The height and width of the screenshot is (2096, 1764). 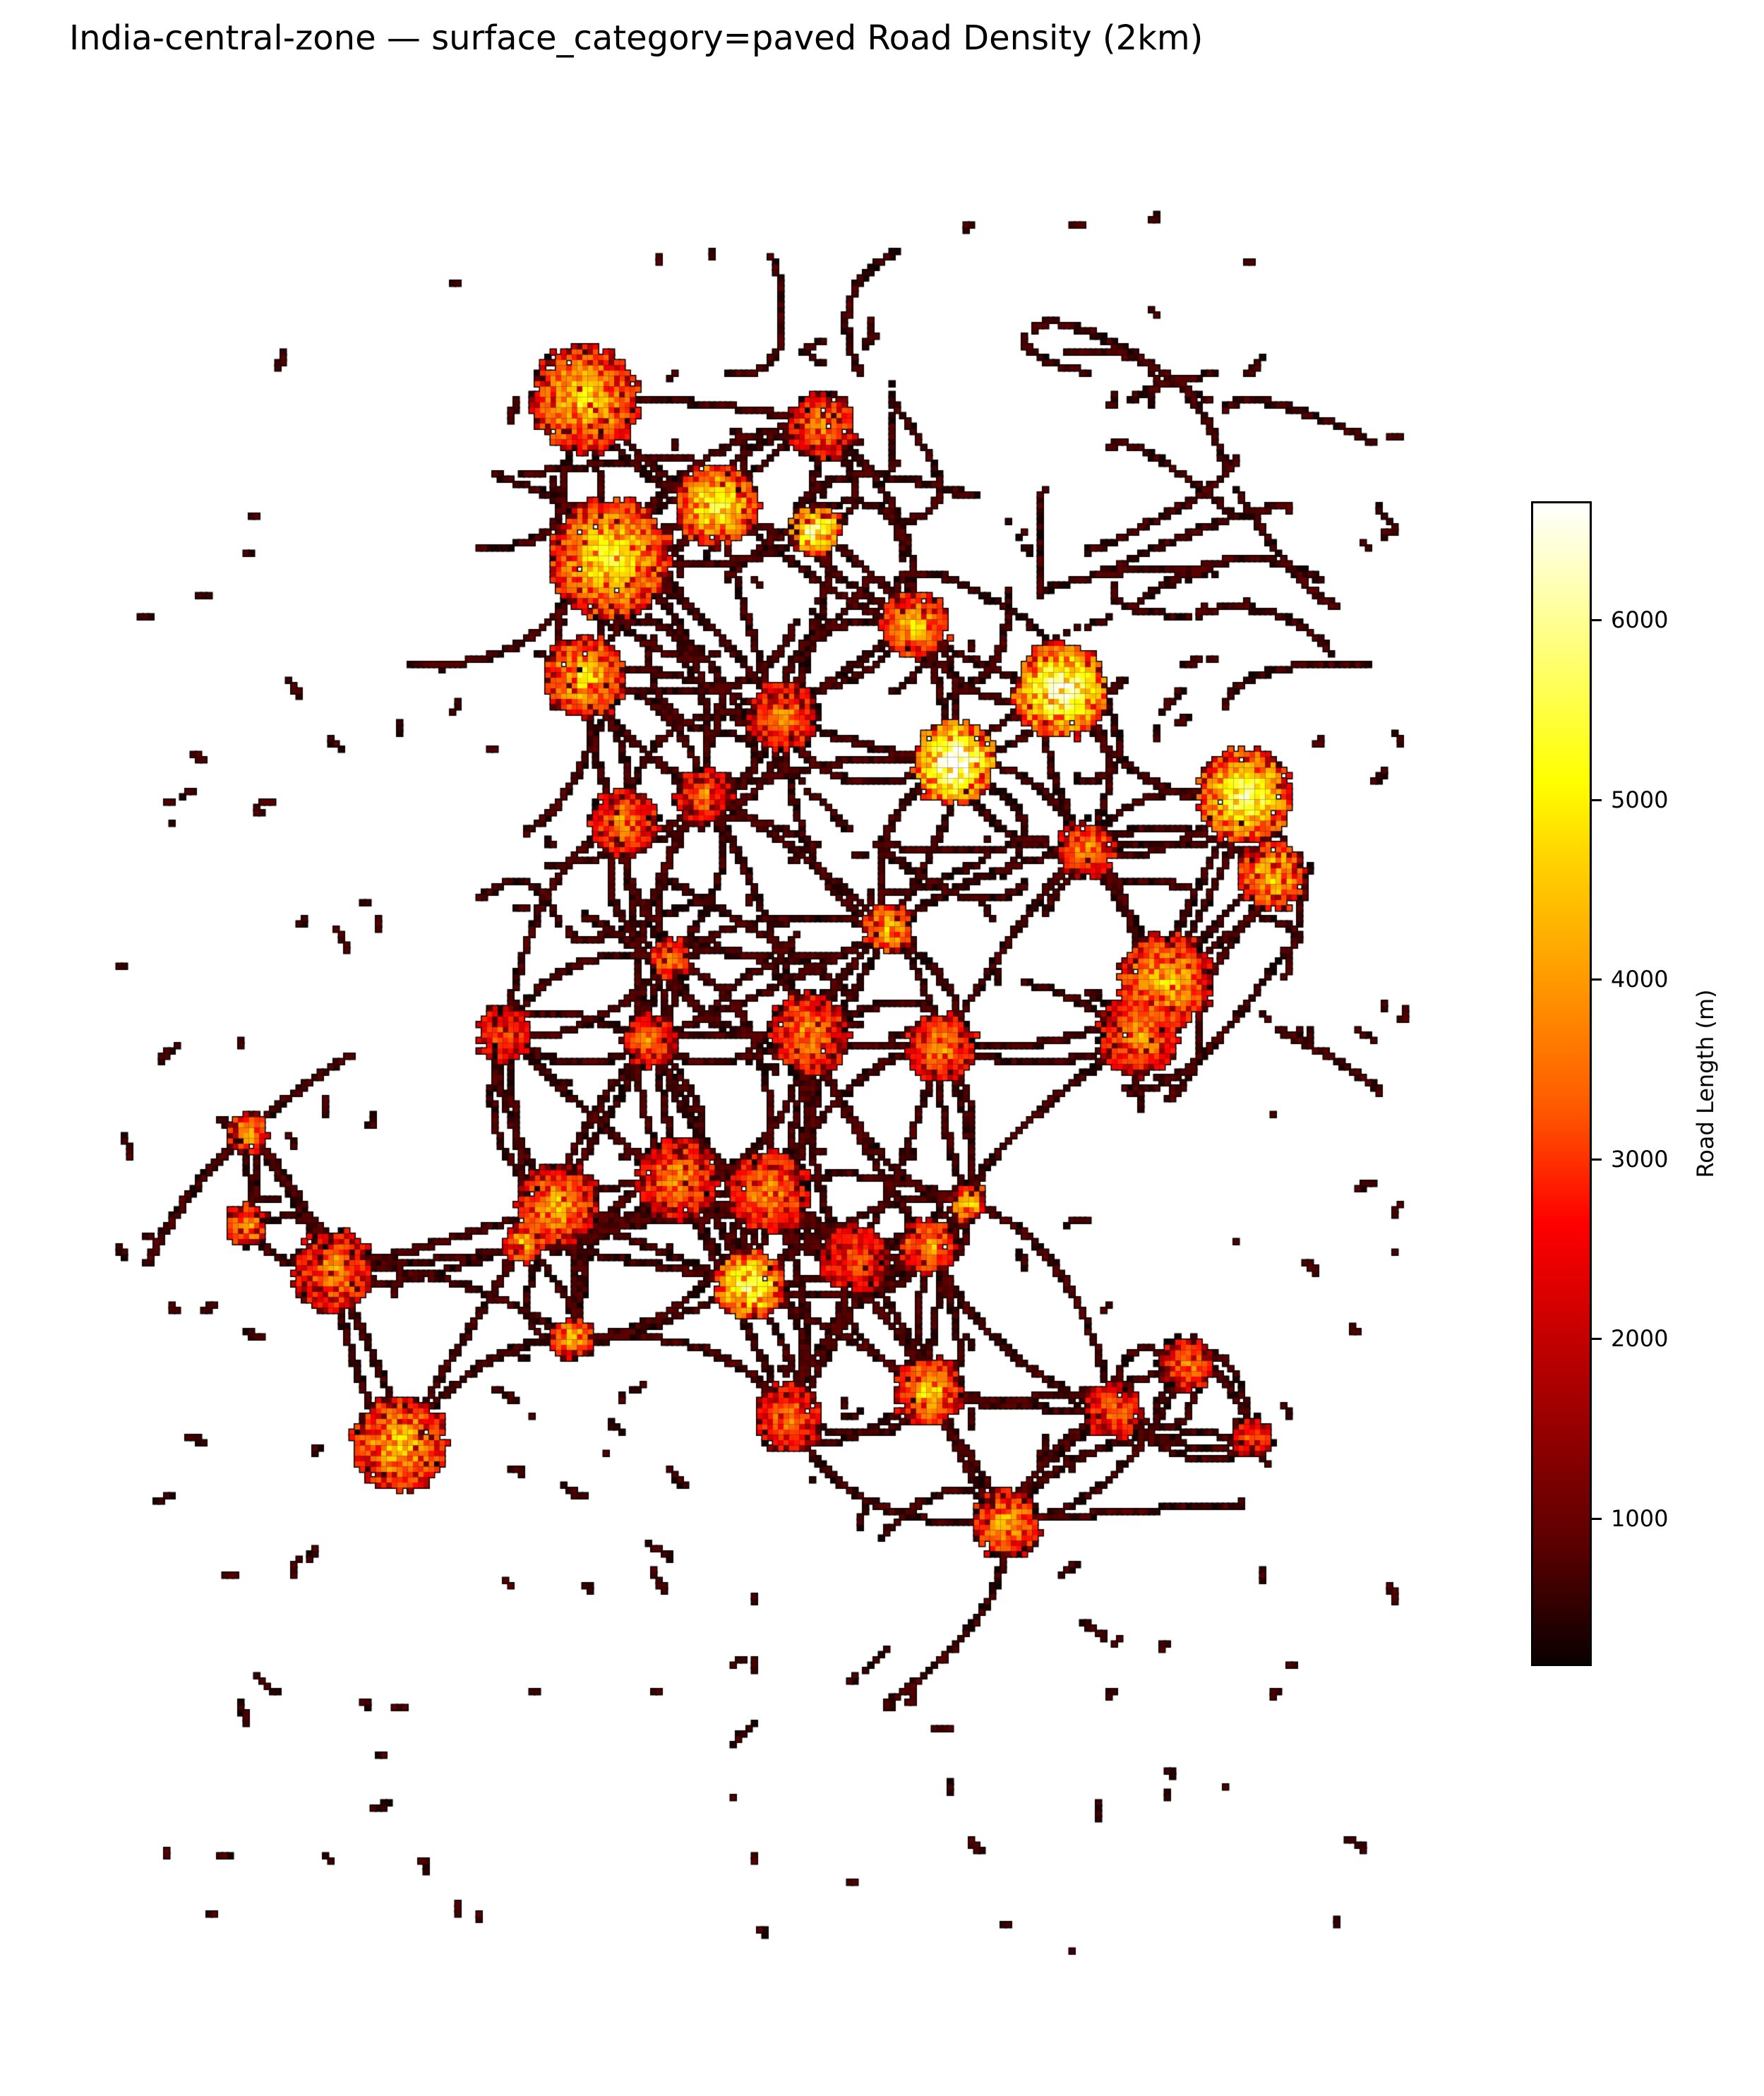 What do you see at coordinates (1640, 1339) in the screenshot?
I see `colorbar-tick-label: 2000` at bounding box center [1640, 1339].